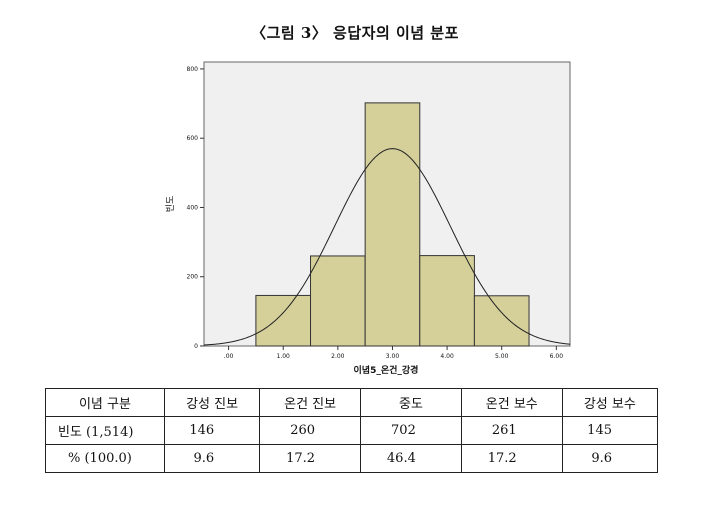 The height and width of the screenshot is (507, 710). What do you see at coordinates (511, 430) in the screenshot?
I see `table-cell: 261` at bounding box center [511, 430].